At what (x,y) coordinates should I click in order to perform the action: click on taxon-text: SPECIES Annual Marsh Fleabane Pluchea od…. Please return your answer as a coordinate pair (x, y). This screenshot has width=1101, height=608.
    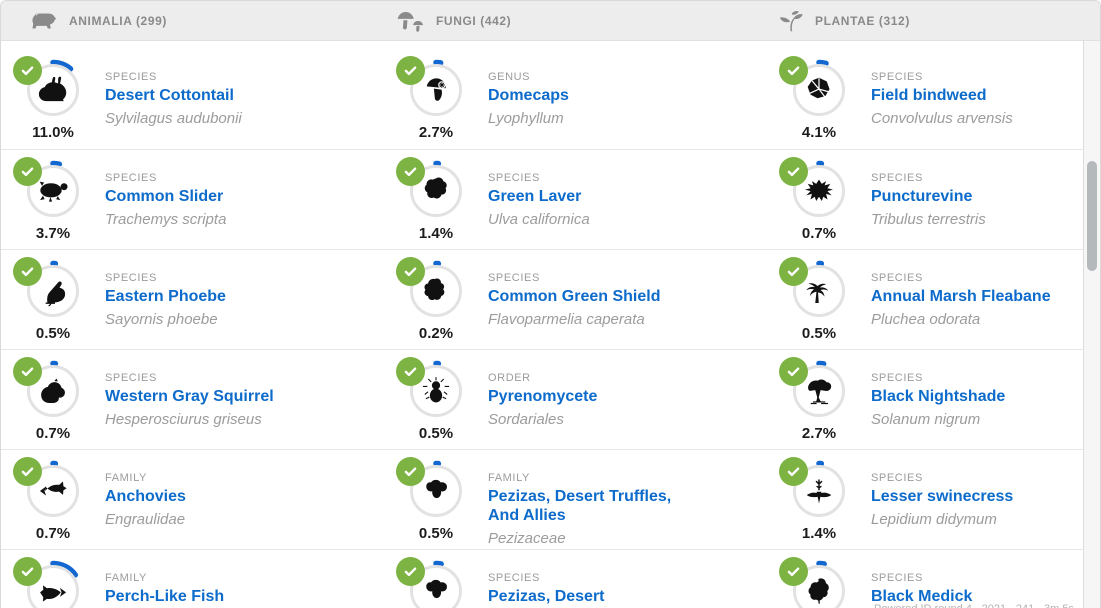
    Looking at the image, I should click on (961, 305).